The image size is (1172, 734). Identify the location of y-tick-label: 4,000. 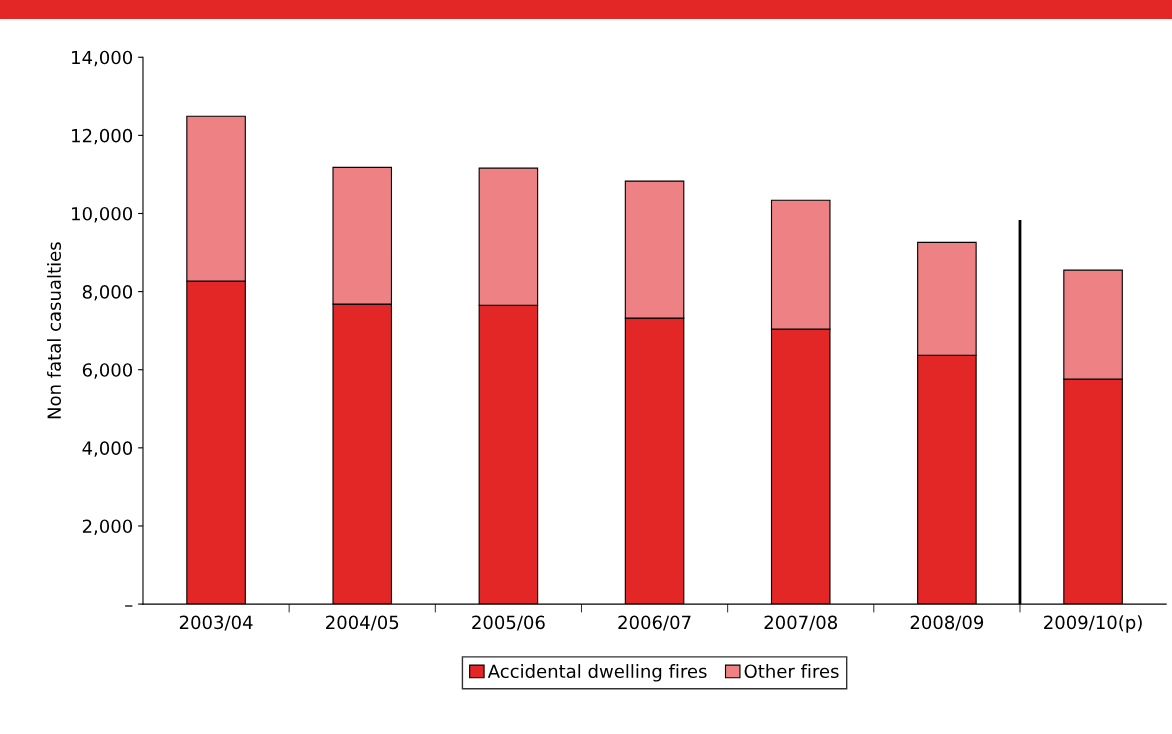
(107, 449).